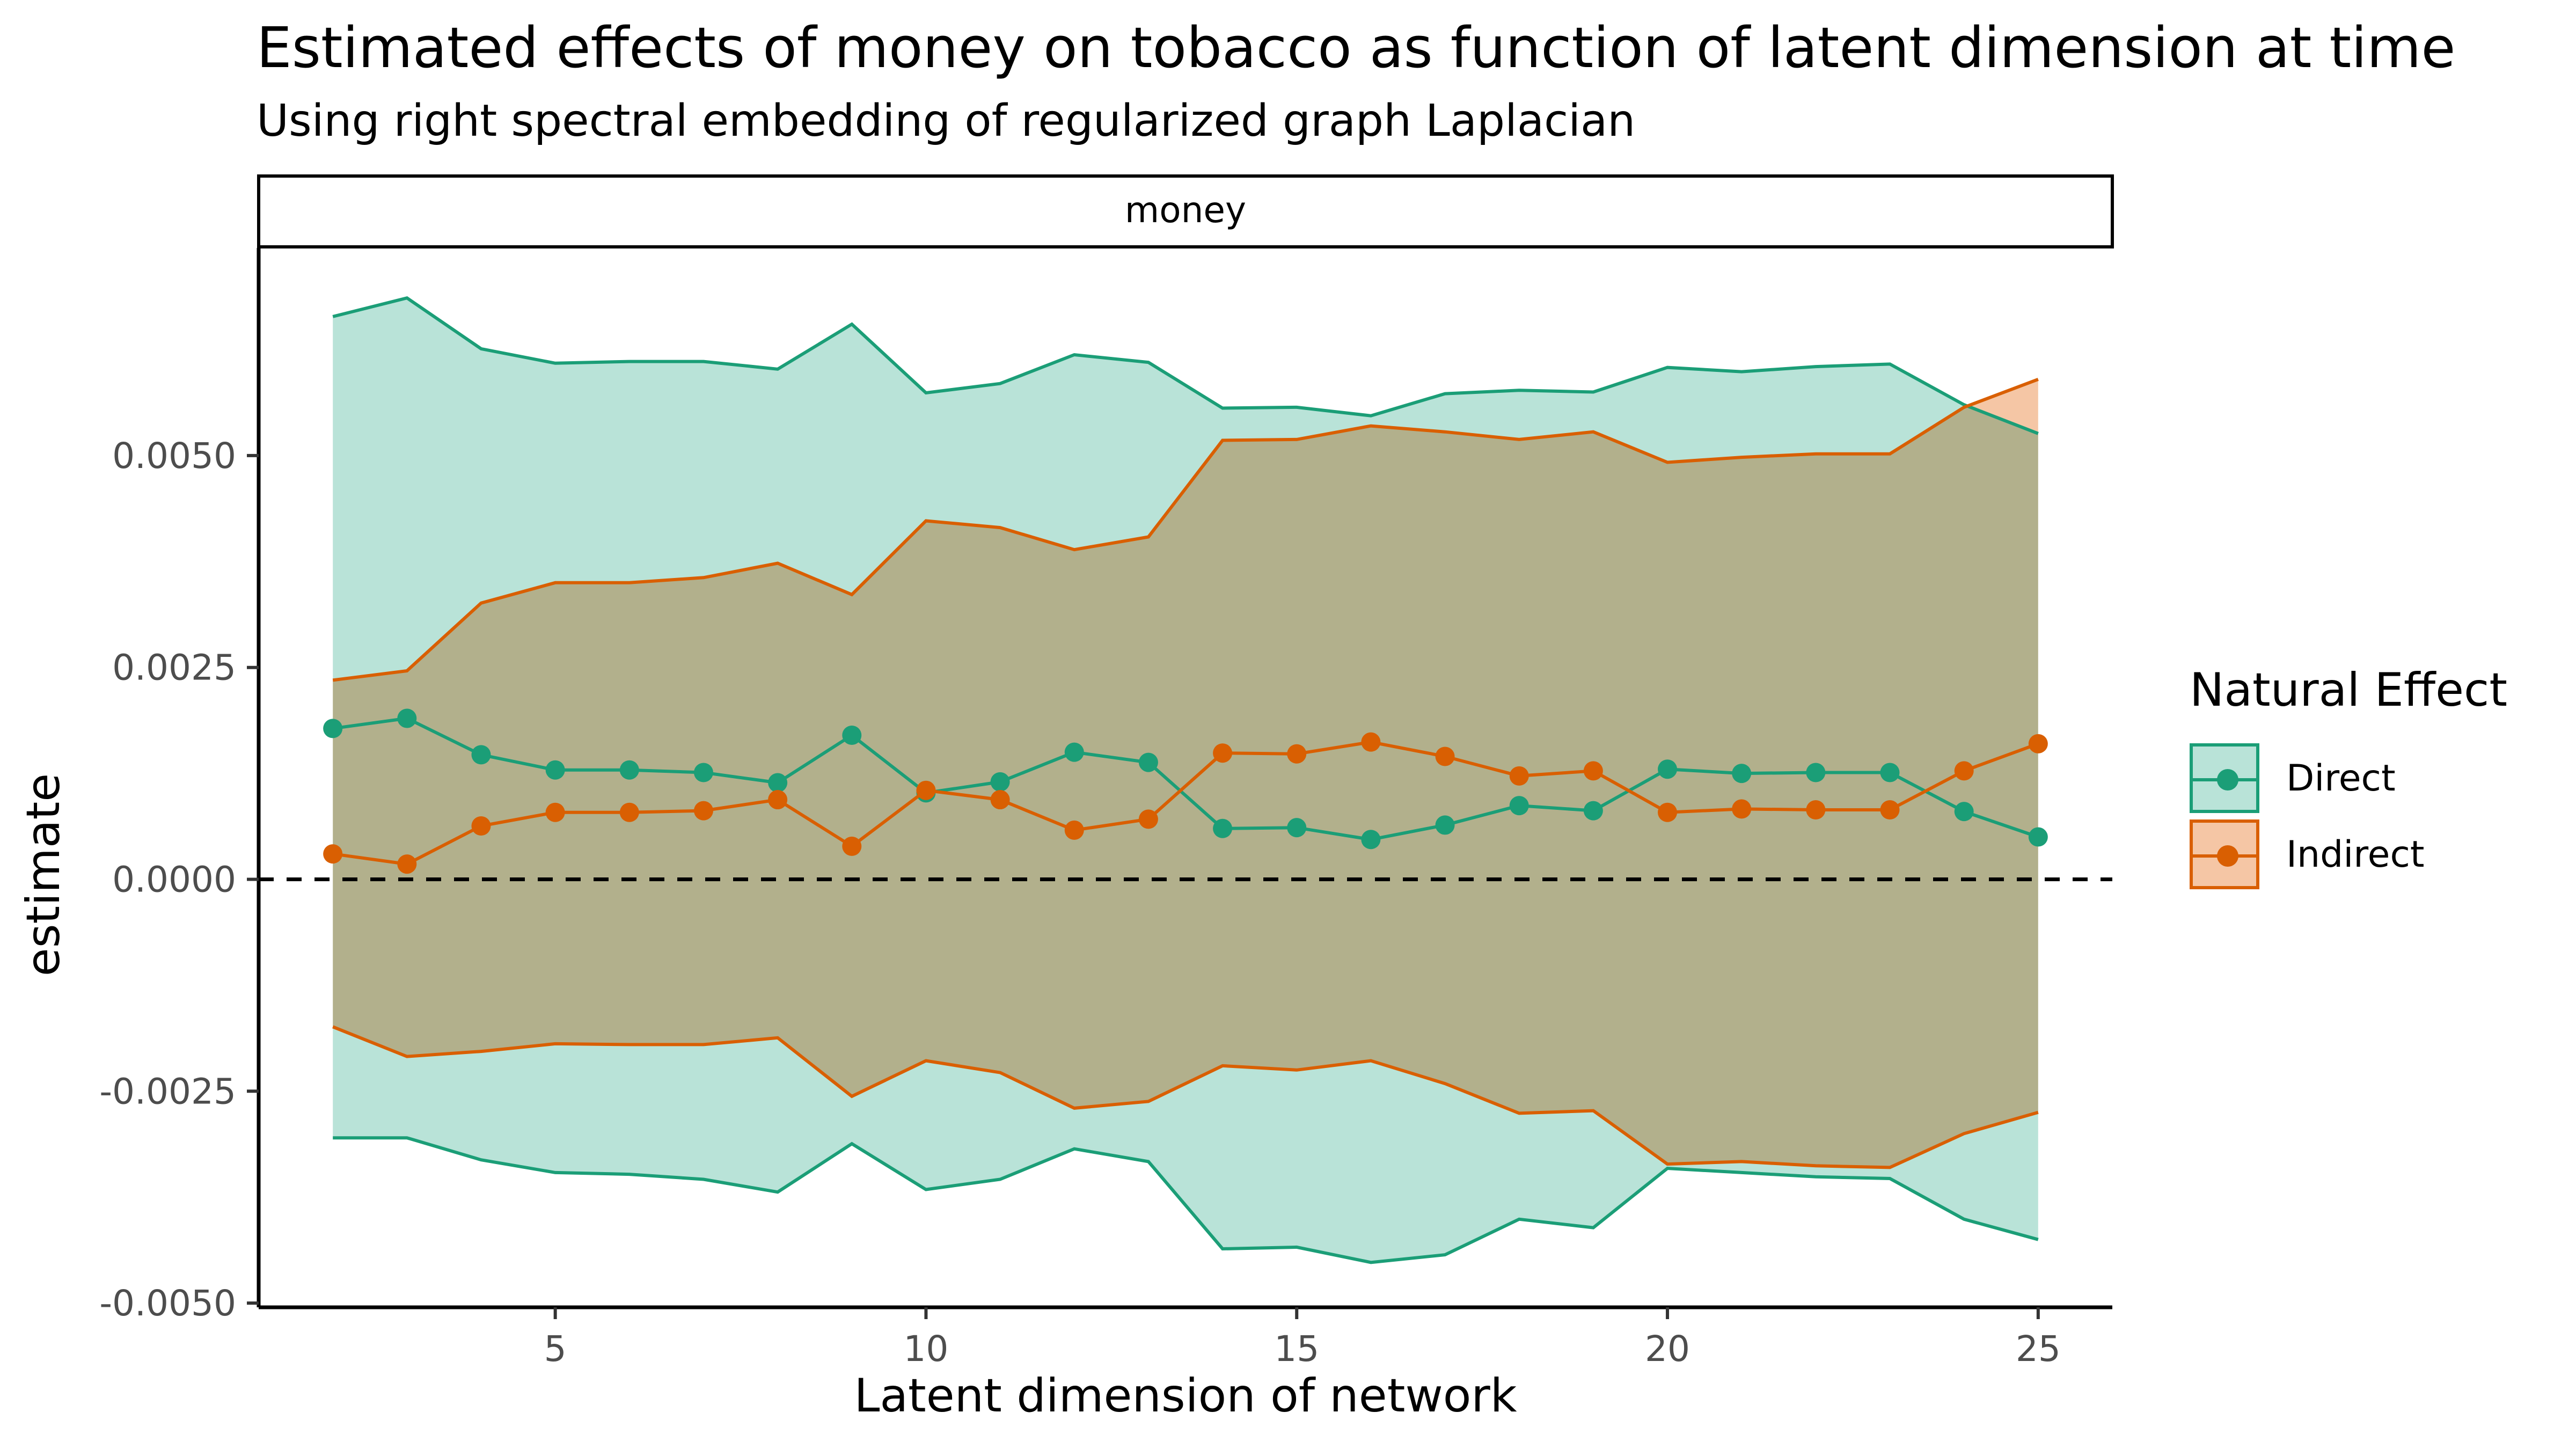 The image size is (2576, 1449). I want to click on direct-upper-bound-line, so click(1185, 365).